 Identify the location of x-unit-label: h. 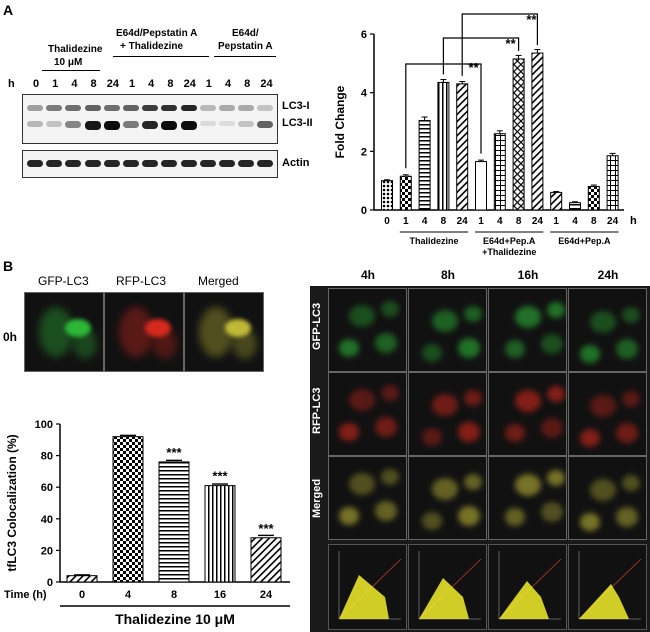
(633, 221).